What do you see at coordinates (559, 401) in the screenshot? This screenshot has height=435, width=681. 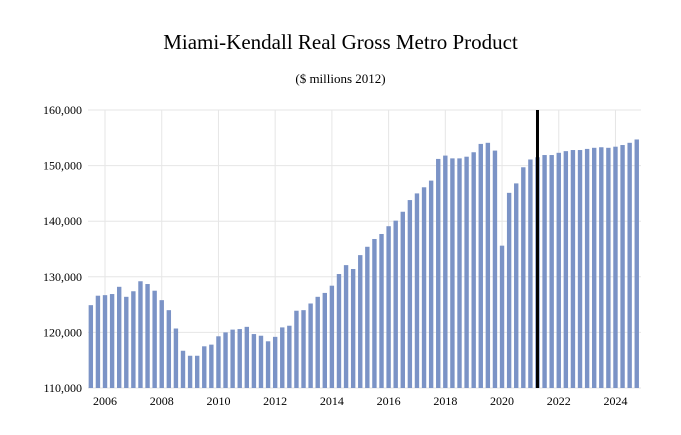 I see `x-tick-label: 2022` at bounding box center [559, 401].